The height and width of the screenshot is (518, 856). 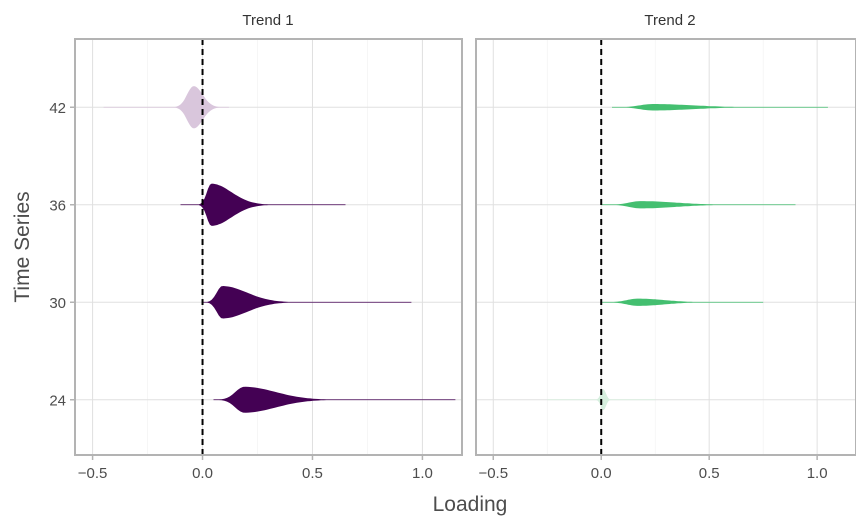 What do you see at coordinates (669, 20) in the screenshot?
I see `panel-2-strip-label: Trend 2` at bounding box center [669, 20].